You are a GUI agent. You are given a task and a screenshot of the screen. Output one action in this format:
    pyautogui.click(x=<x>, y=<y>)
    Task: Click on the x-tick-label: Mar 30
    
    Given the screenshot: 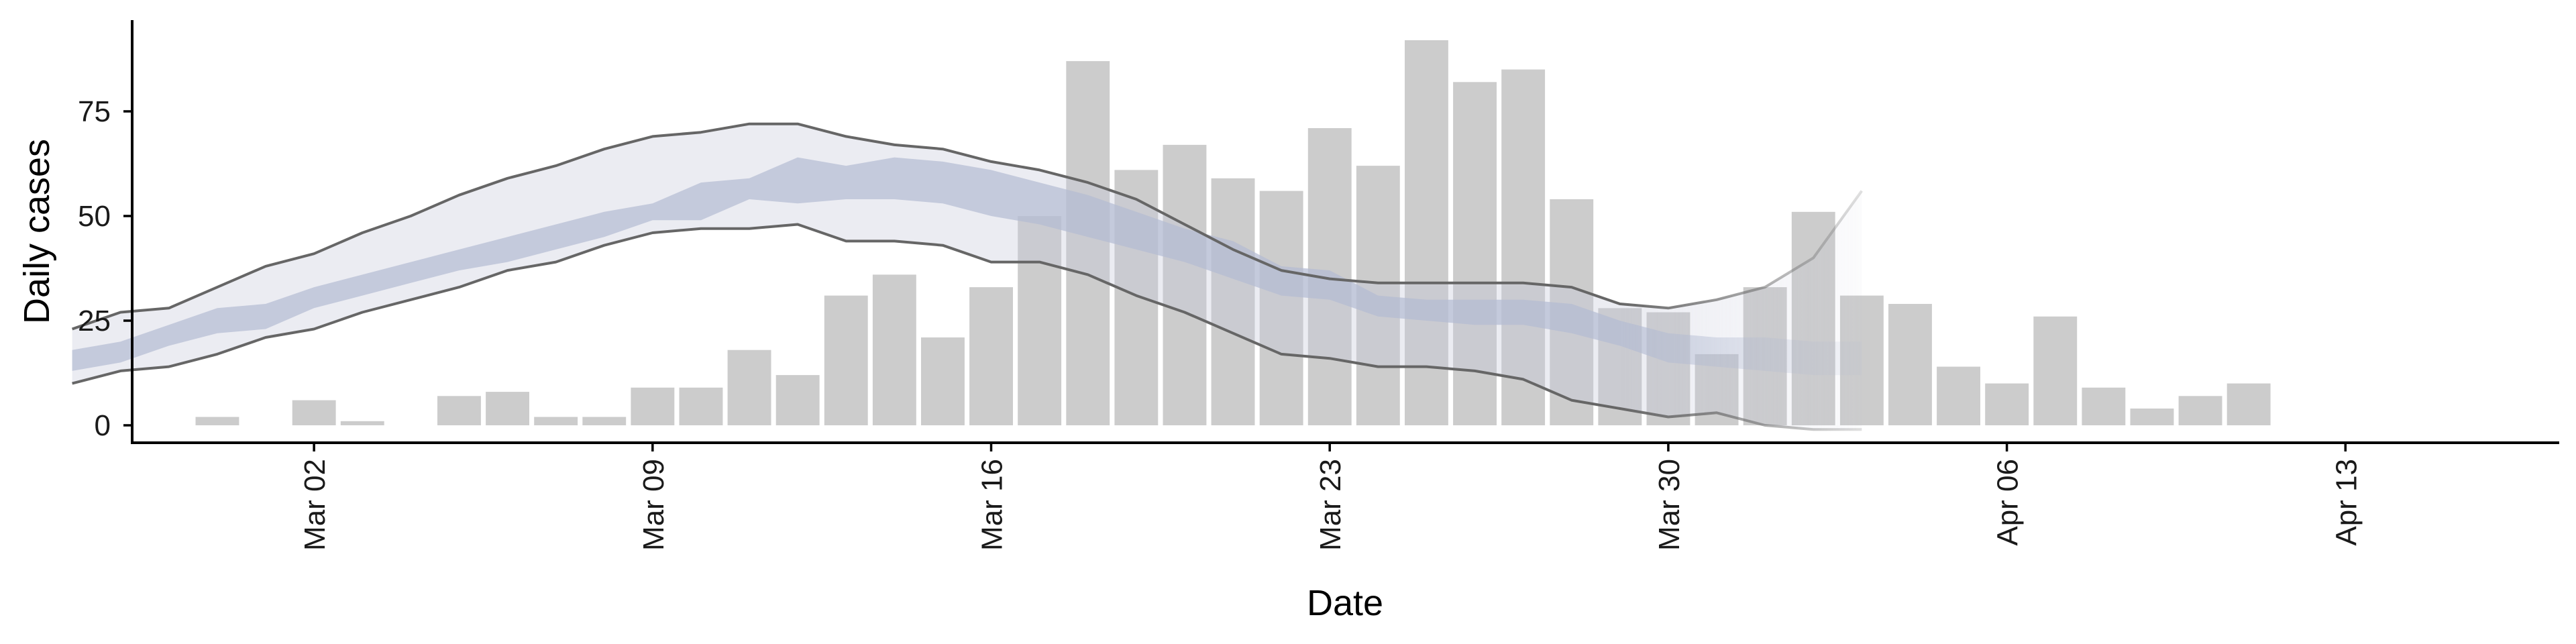 What is the action you would take?
    pyautogui.click(x=1669, y=505)
    